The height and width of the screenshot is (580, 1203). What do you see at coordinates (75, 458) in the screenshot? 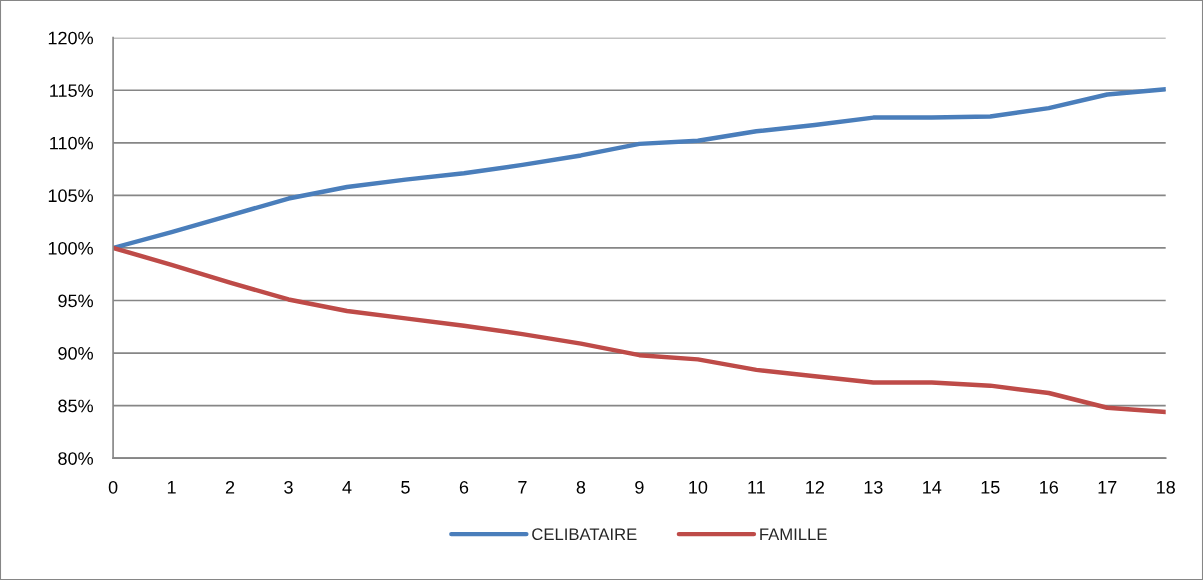
I see `y-tick-label: 80%` at bounding box center [75, 458].